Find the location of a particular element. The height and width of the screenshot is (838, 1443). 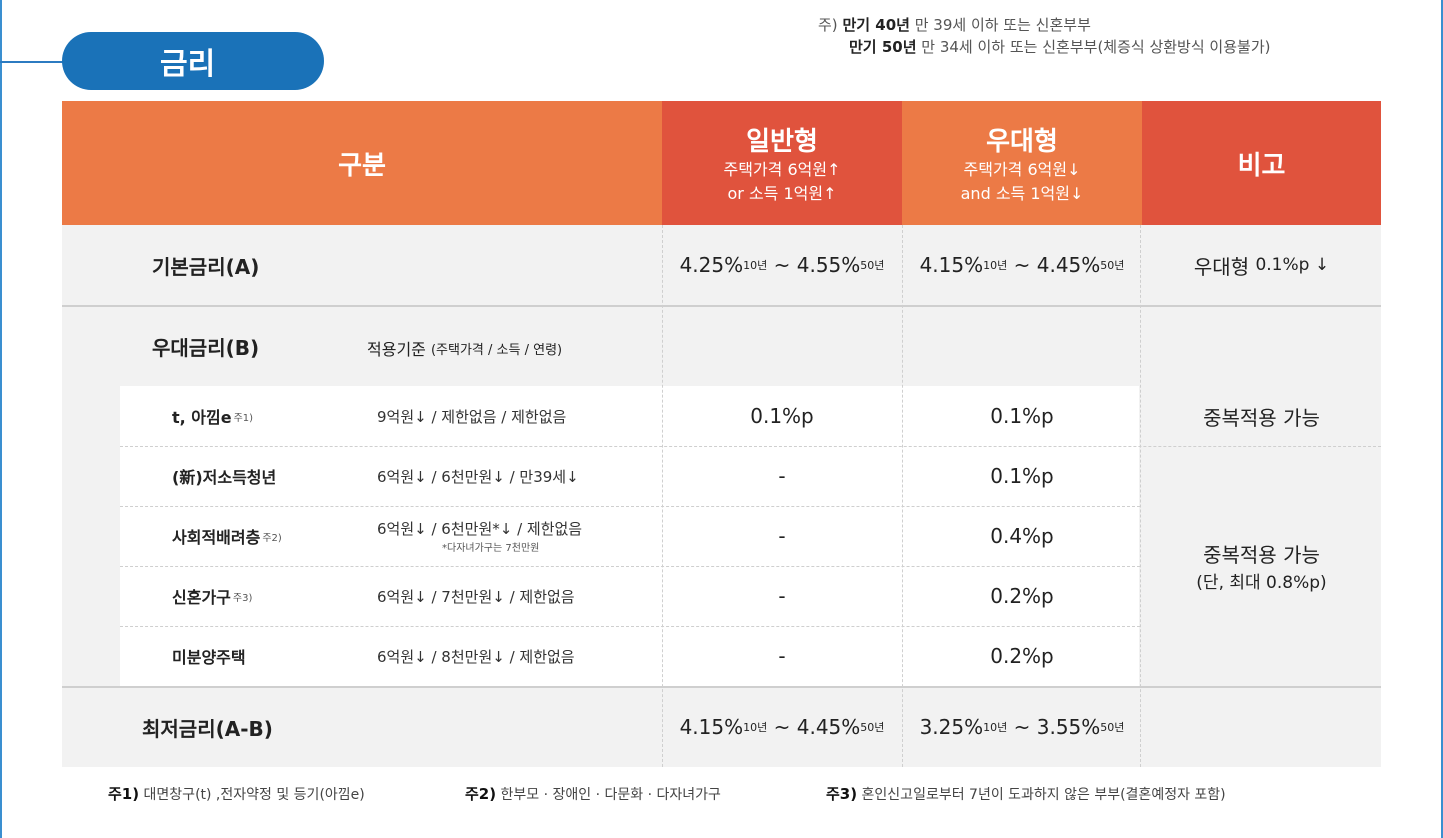

preferential-item-preferred-rate: 0.4%p is located at coordinates (1022, 536).